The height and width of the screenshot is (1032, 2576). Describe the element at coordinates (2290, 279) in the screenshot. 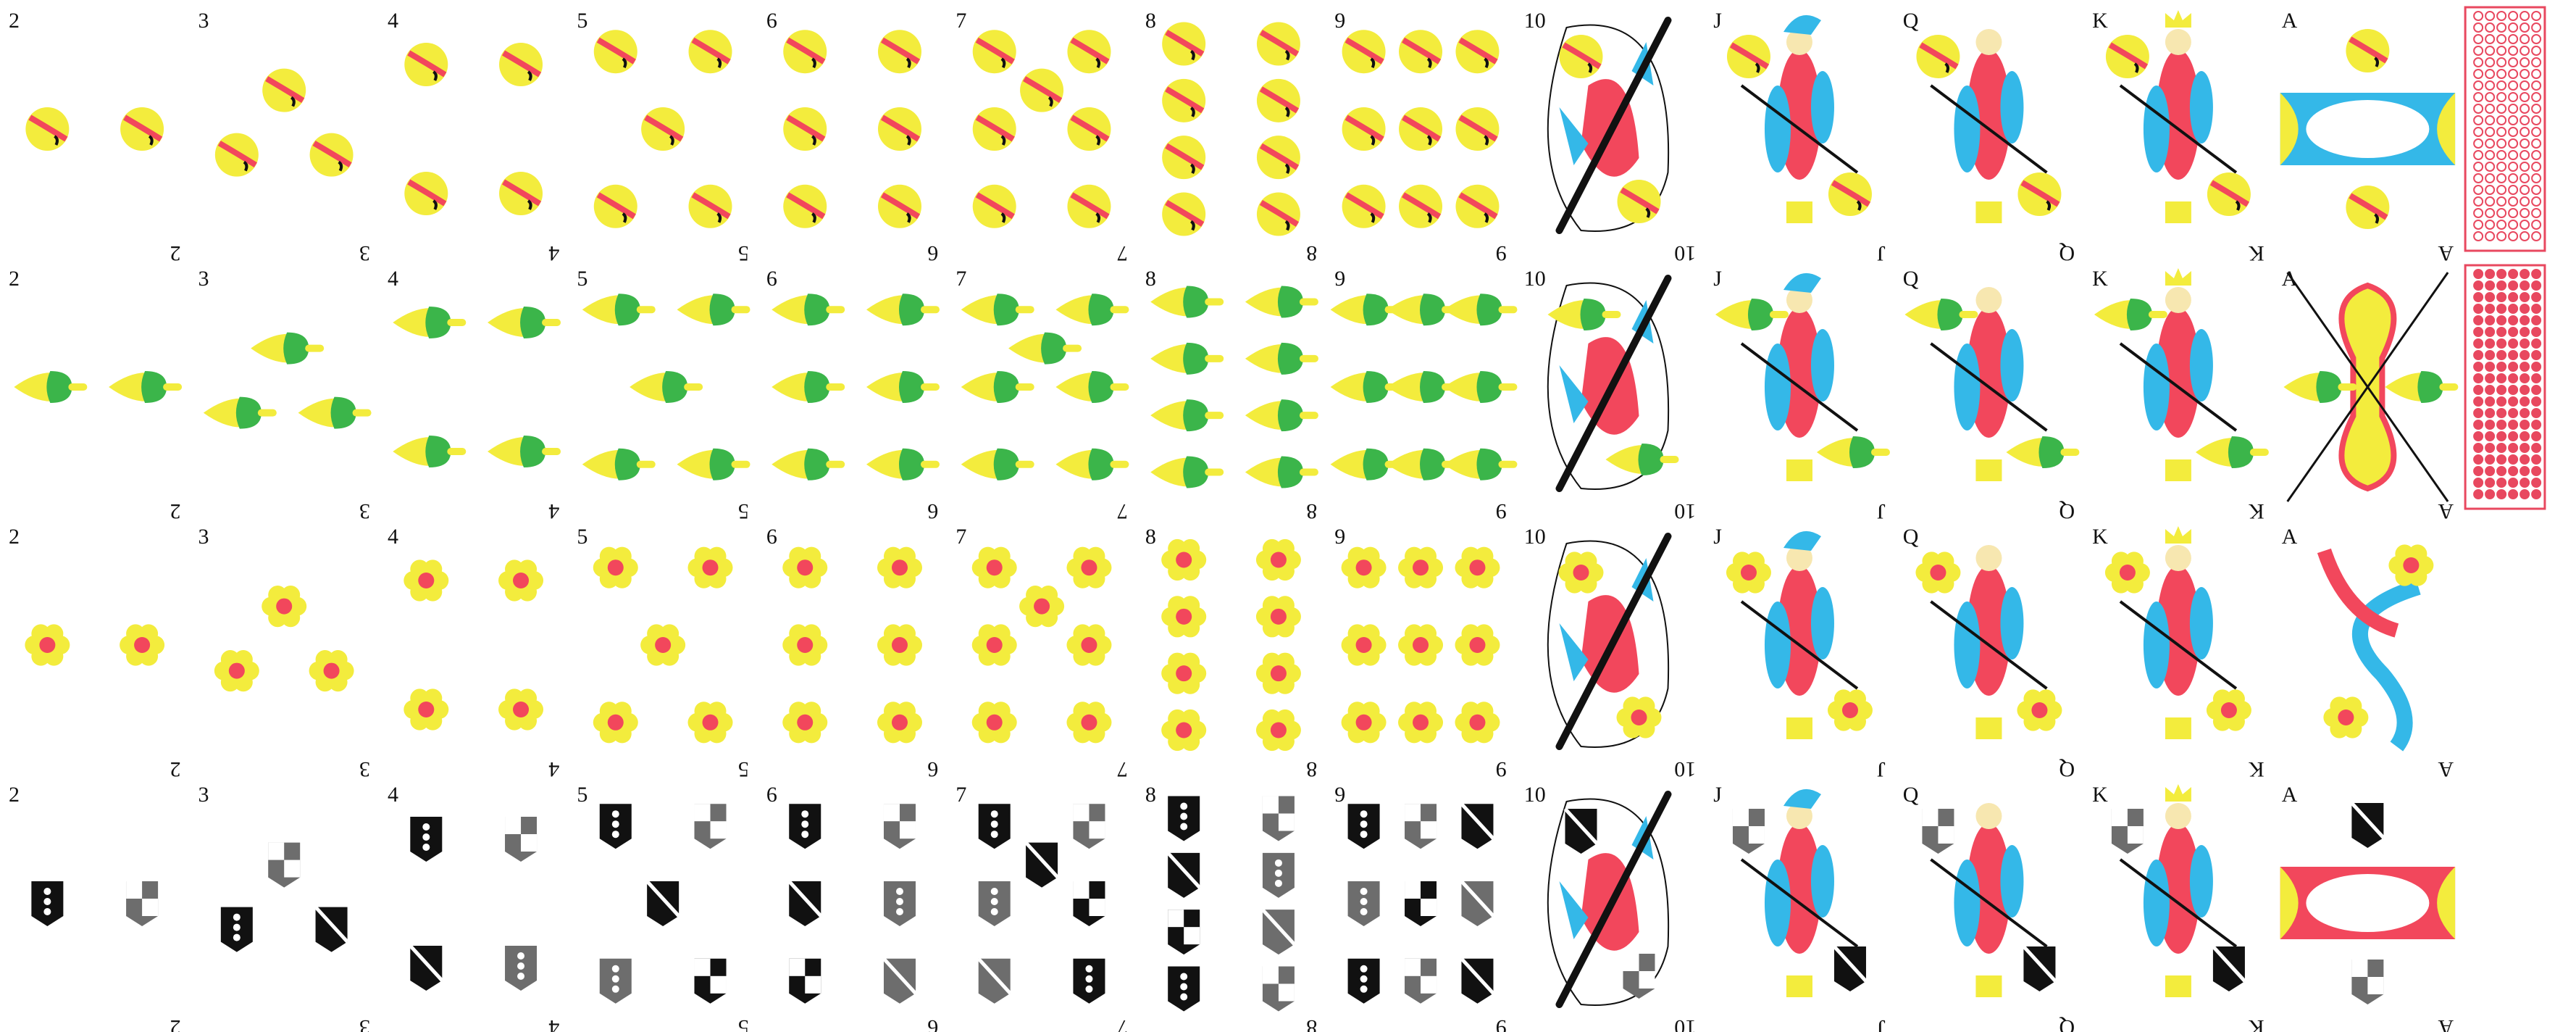

I see `rank-index: A` at that location.